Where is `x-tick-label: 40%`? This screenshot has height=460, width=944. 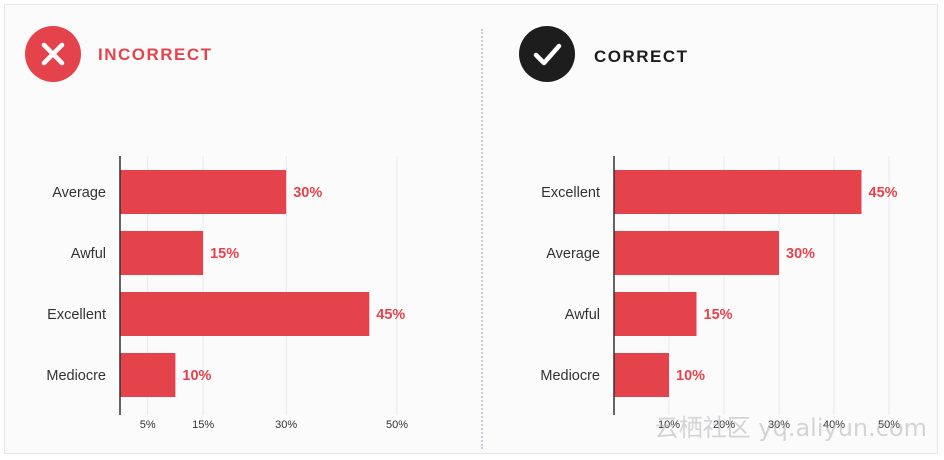
x-tick-label: 40% is located at coordinates (834, 425).